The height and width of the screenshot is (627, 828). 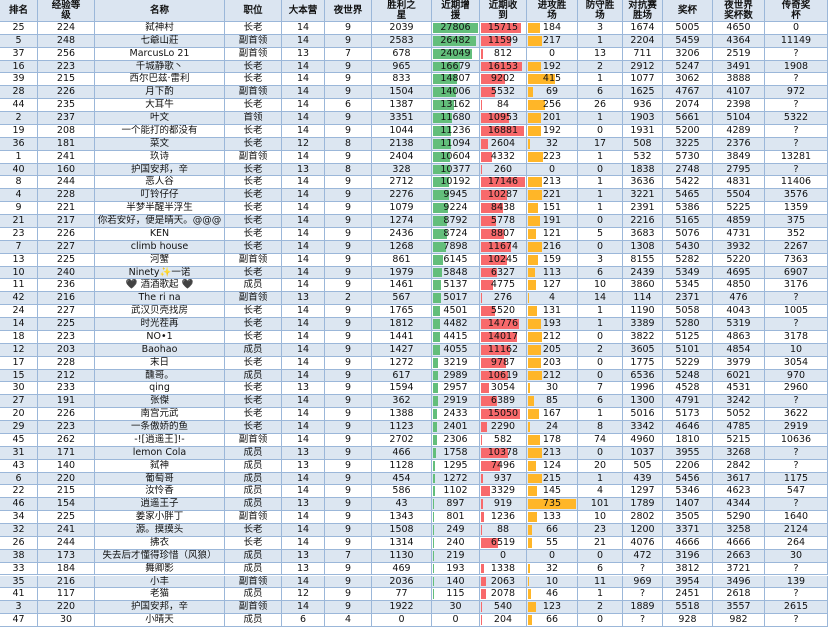 I want to click on table-cell: 220, so click(x=66, y=608).